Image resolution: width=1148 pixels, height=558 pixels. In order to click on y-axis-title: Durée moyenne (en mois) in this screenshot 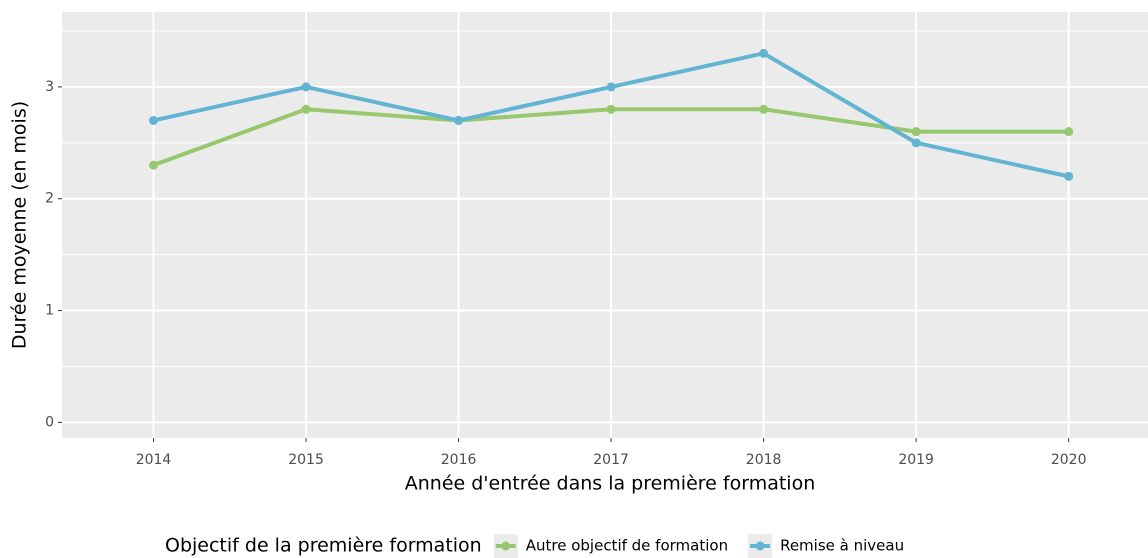, I will do `click(20, 225)`.